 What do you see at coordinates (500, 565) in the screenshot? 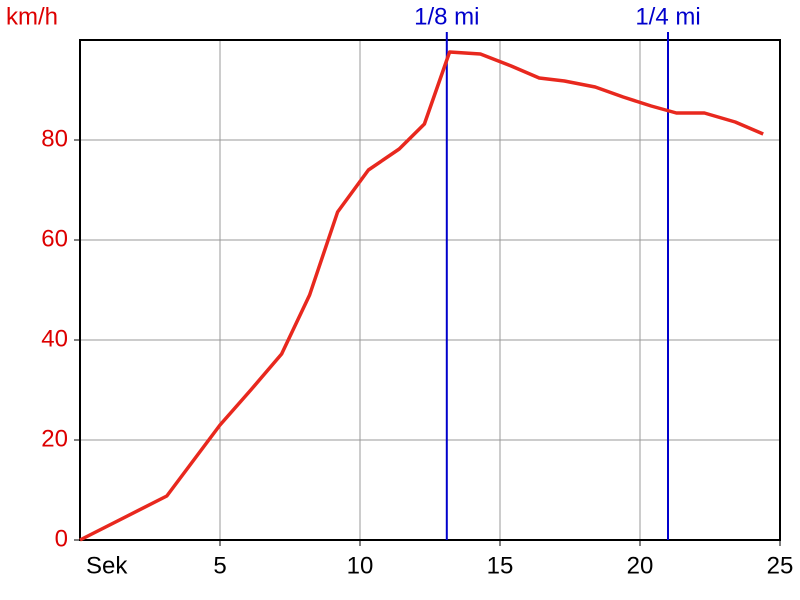
I see `x-tick-label: 15` at bounding box center [500, 565].